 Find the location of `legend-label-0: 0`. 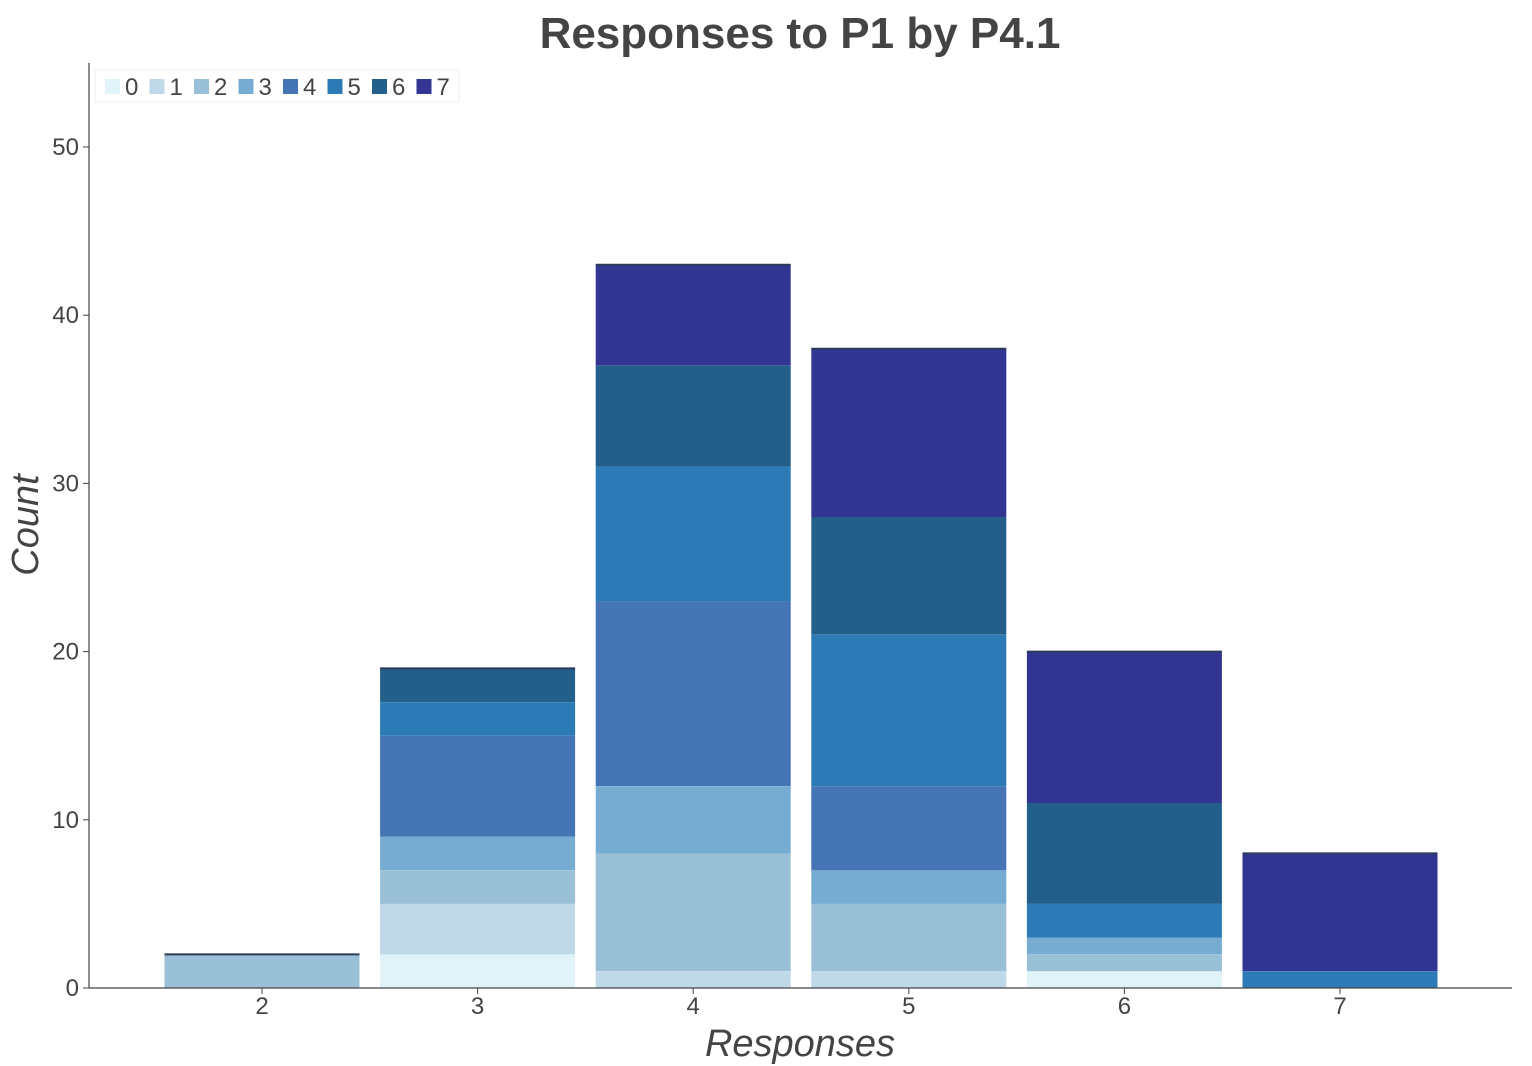

legend-label-0: 0 is located at coordinates (131, 87).